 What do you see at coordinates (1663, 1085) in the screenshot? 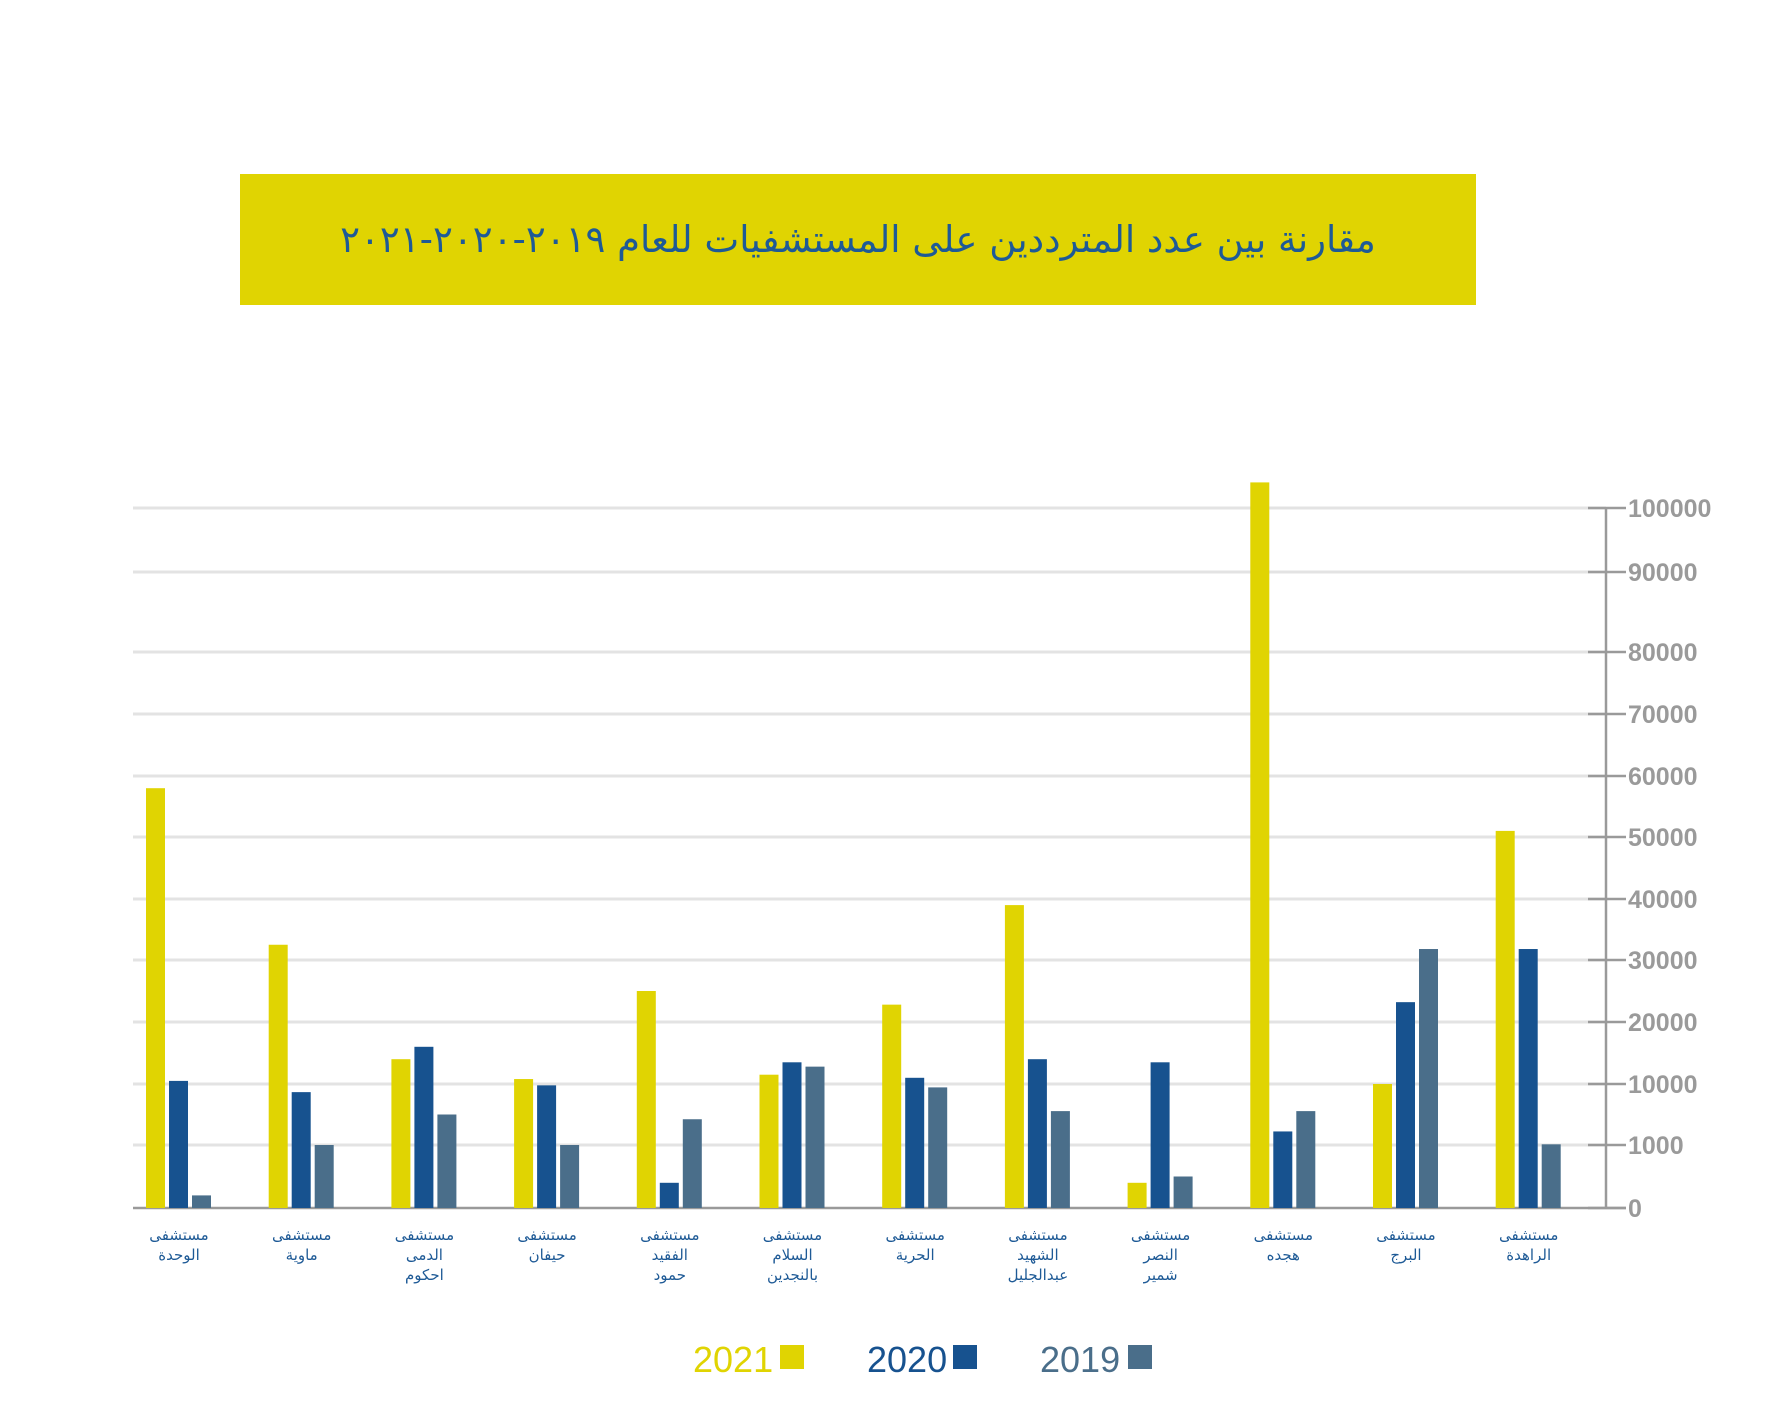
I see `y-tick-label: 10000` at bounding box center [1663, 1085].